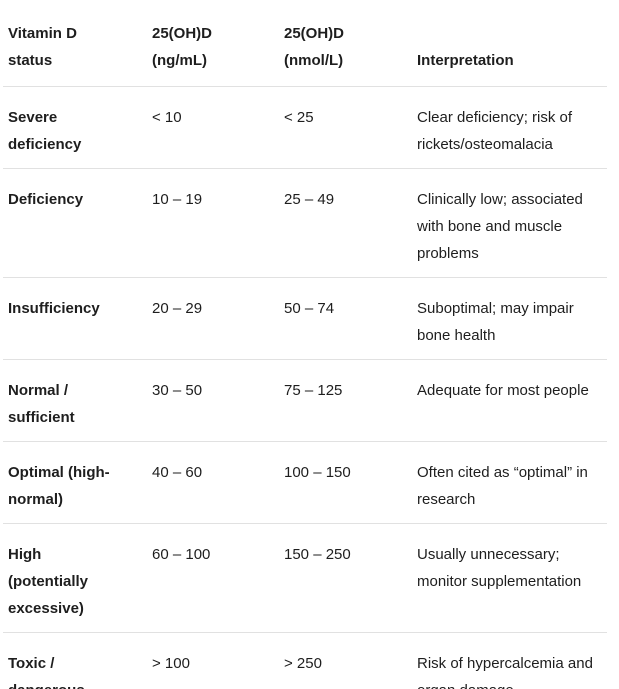  Describe the element at coordinates (350, 578) in the screenshot. I see `cell-nmol-l: 150 – 250` at that location.